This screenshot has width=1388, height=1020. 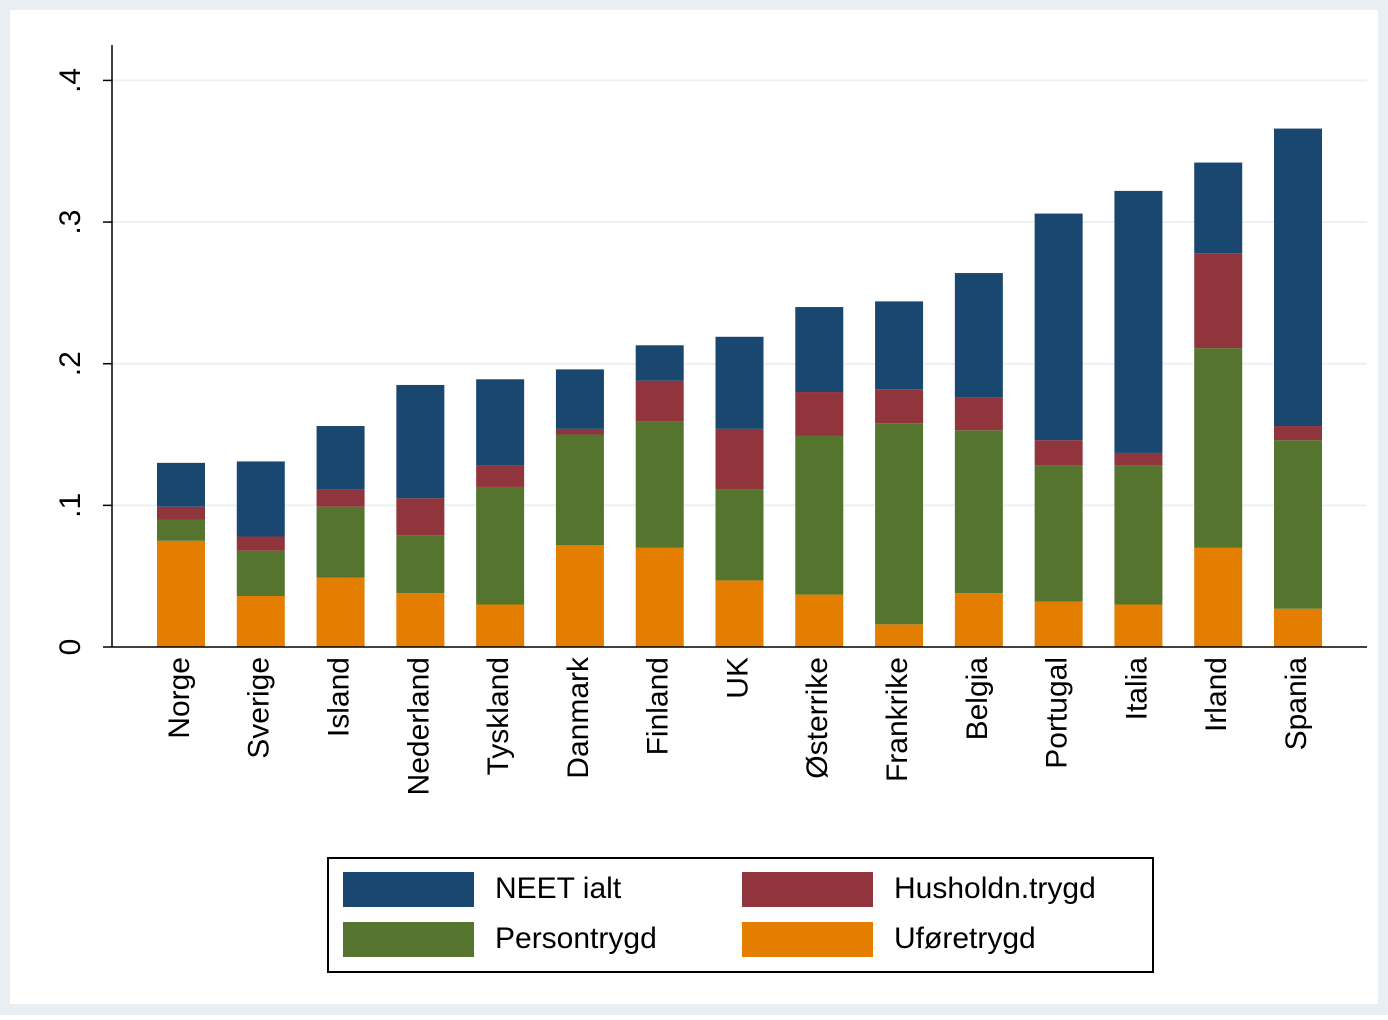 What do you see at coordinates (259, 708) in the screenshot?
I see `x-tick-label: Sverige` at bounding box center [259, 708].